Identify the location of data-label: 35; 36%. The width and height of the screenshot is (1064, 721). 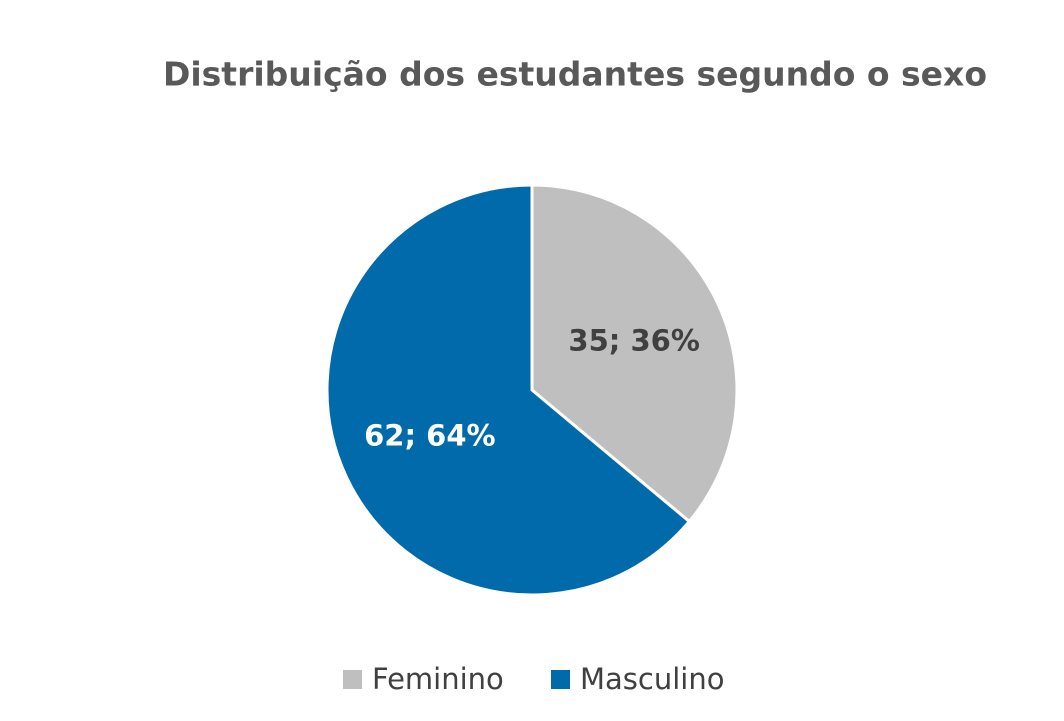
(633, 340).